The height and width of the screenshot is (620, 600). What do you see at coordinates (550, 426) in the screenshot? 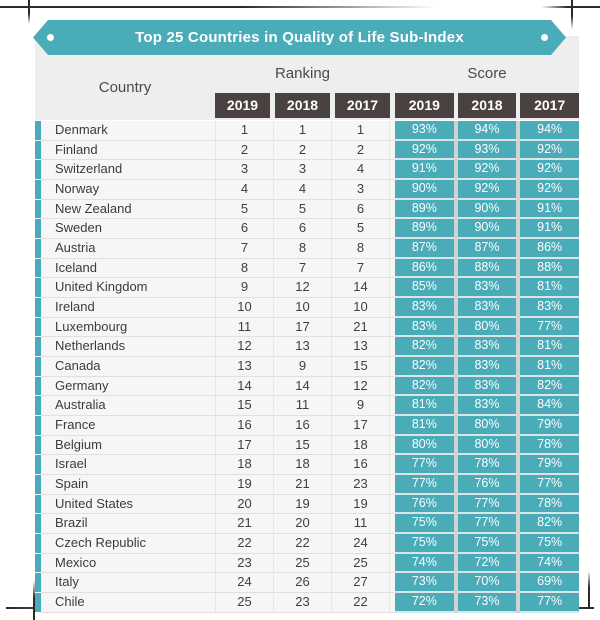
I see `score-cell: 79%` at bounding box center [550, 426].